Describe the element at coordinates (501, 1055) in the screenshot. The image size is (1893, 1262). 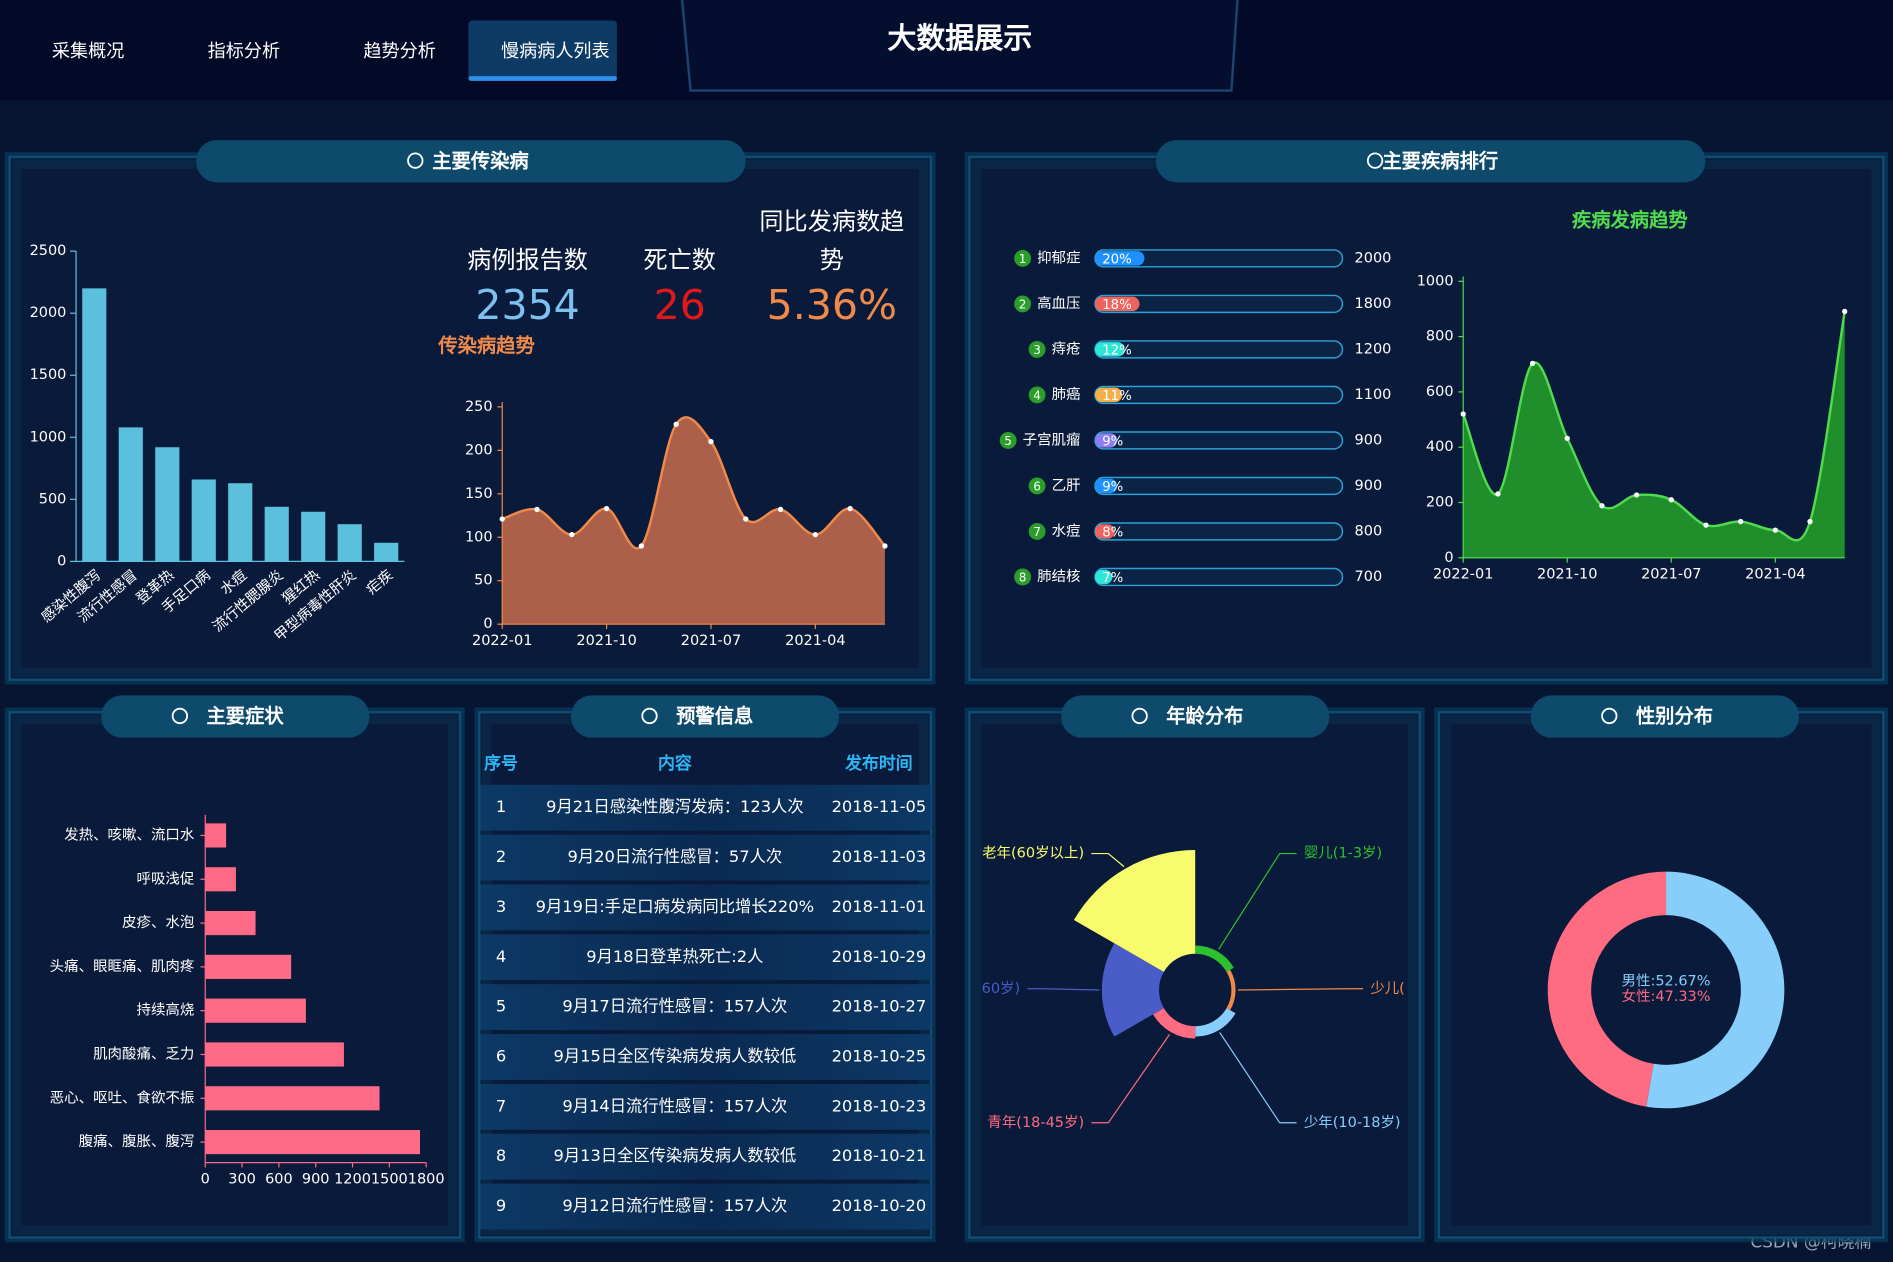
I see `table-cell: 6` at that location.